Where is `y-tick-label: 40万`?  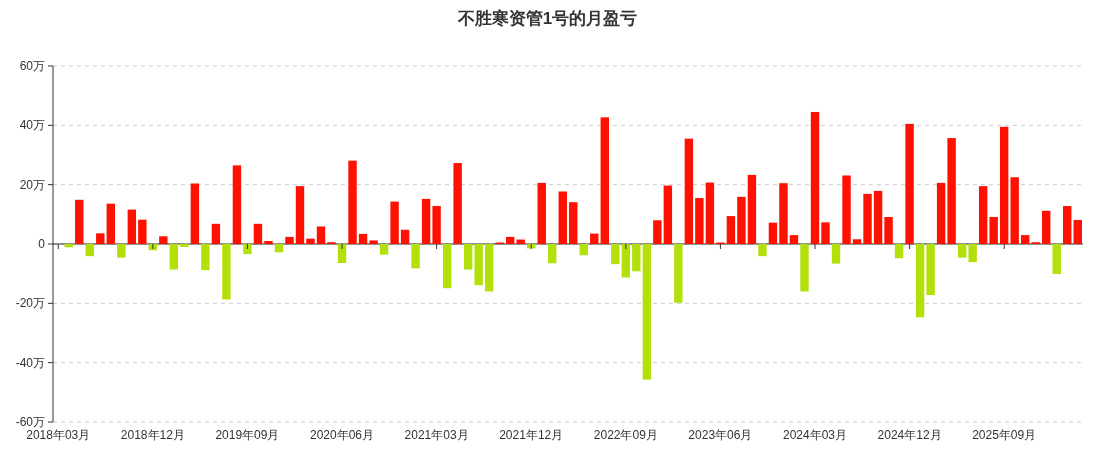 y-tick-label: 40万 is located at coordinates (32, 125).